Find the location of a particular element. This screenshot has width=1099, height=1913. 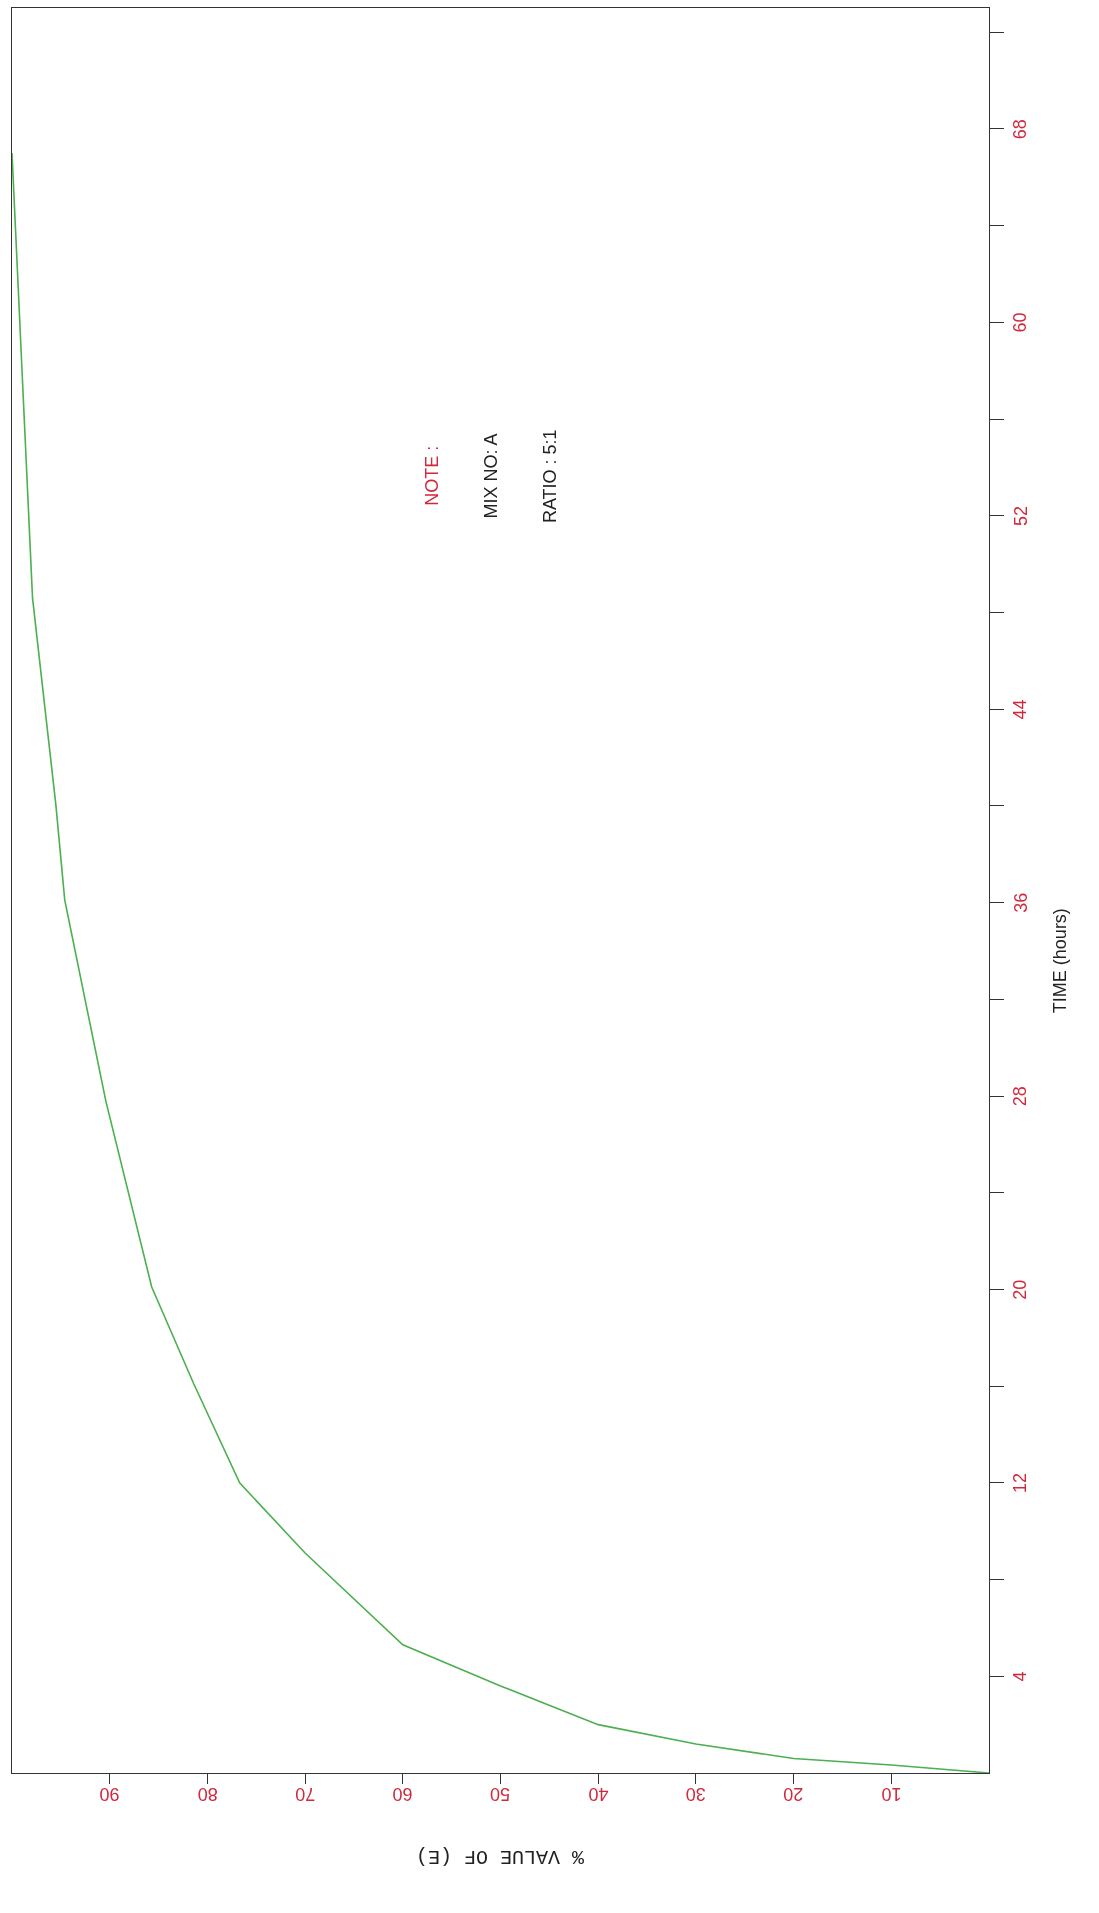

y-tick-label: 68 is located at coordinates (1020, 129).